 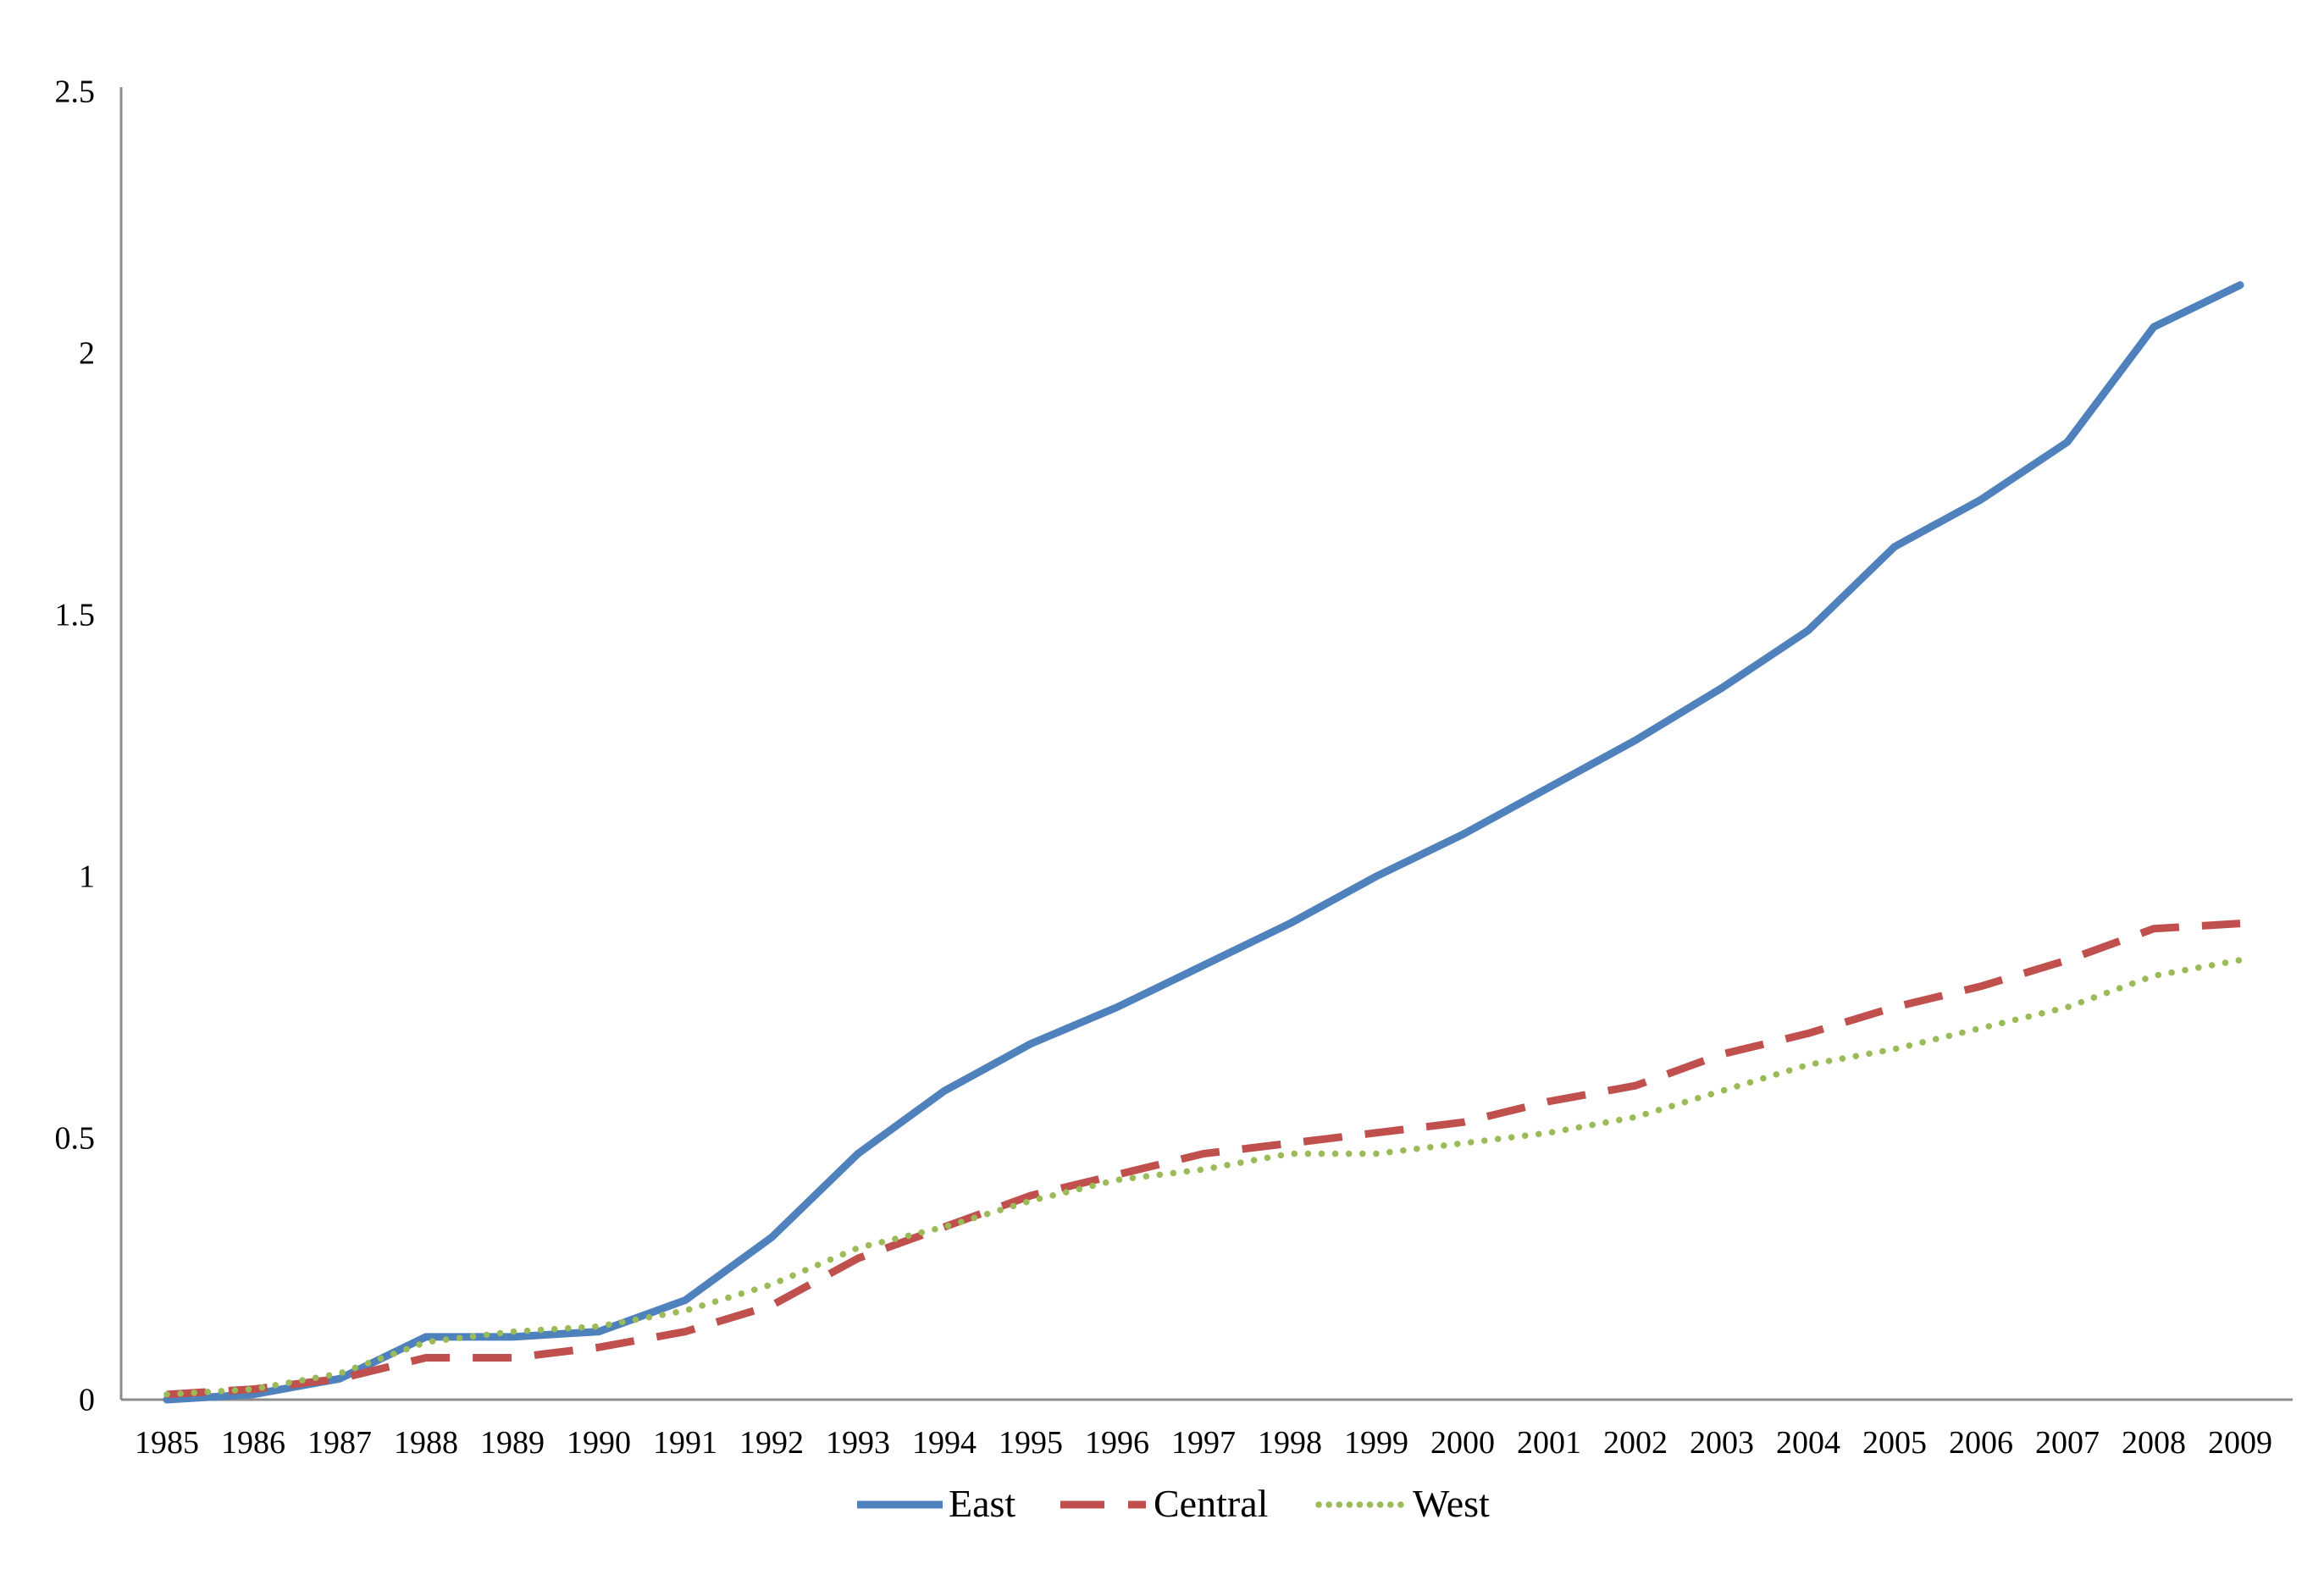 I want to click on x-tick-label: 1992, so click(x=771, y=1443).